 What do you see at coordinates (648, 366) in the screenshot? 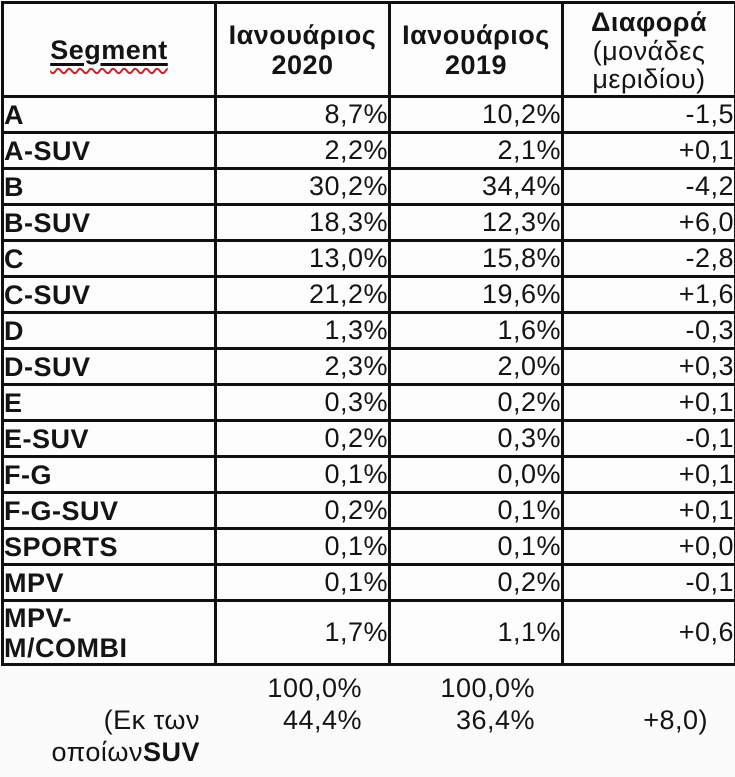
I see `diff-cell: +0,3` at bounding box center [648, 366].